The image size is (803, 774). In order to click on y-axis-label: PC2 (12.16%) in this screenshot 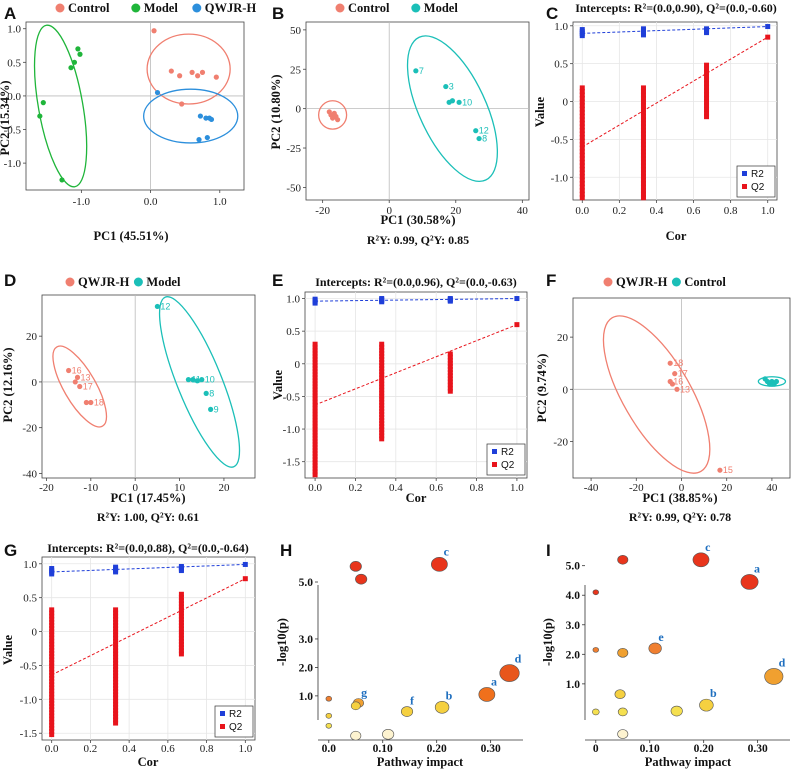, I will do `click(8, 385)`.